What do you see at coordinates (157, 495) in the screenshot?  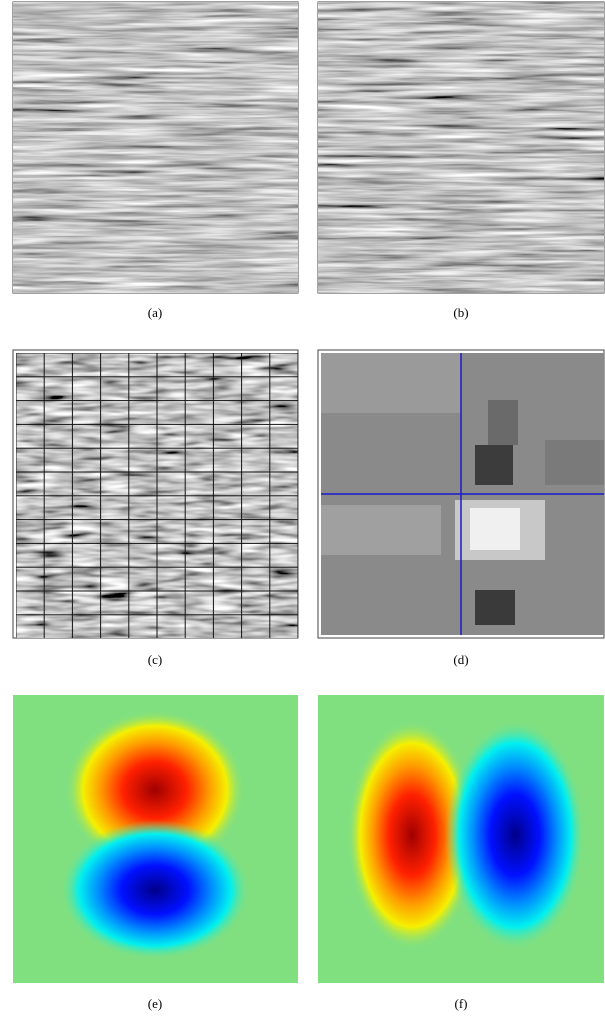 I see `patch-grid` at bounding box center [157, 495].